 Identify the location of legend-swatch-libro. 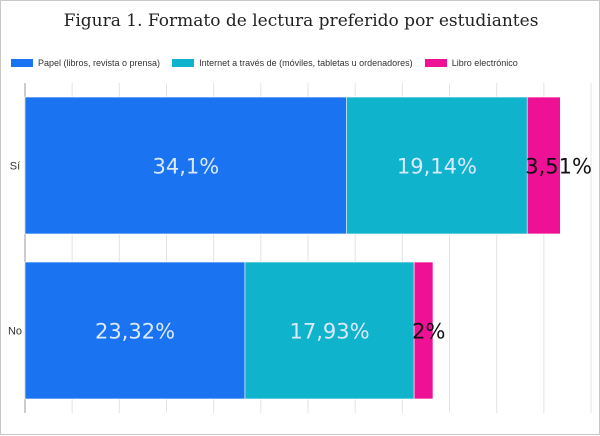
(435, 63).